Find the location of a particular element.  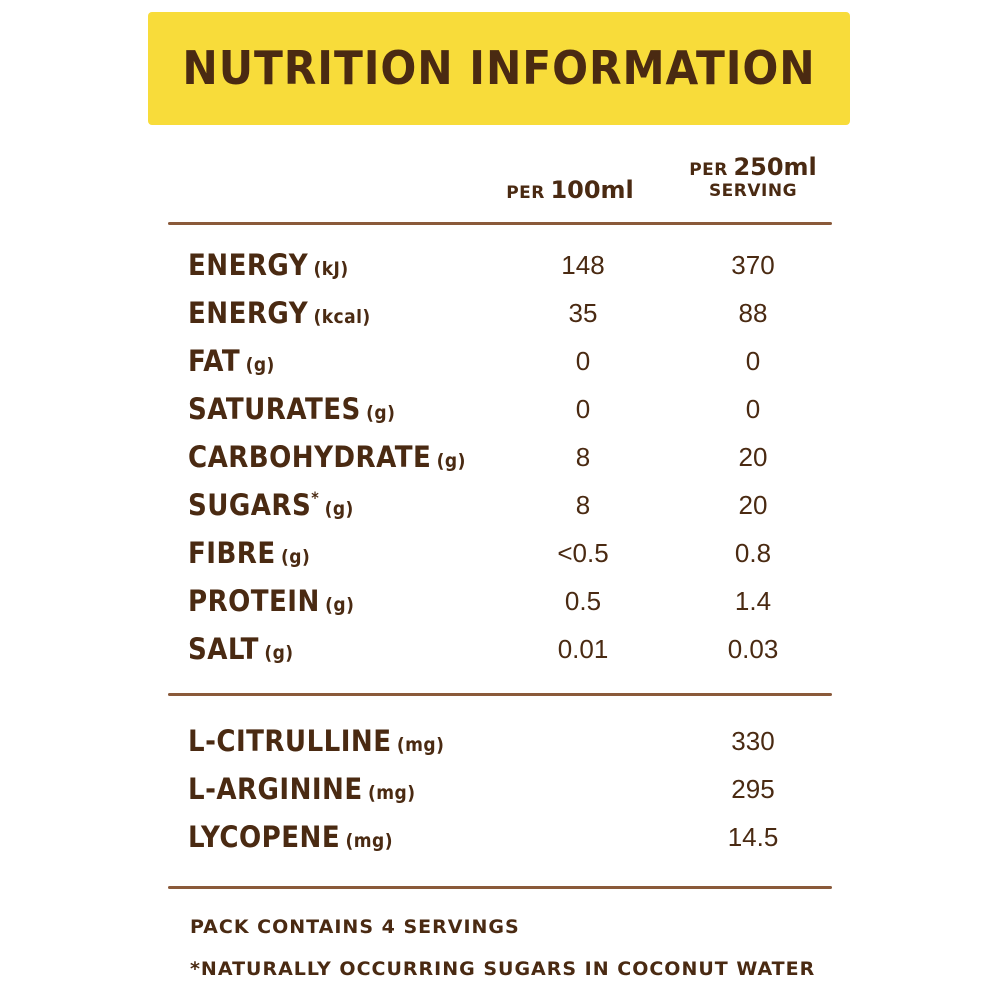

column-header: PER 100ml is located at coordinates (570, 190).